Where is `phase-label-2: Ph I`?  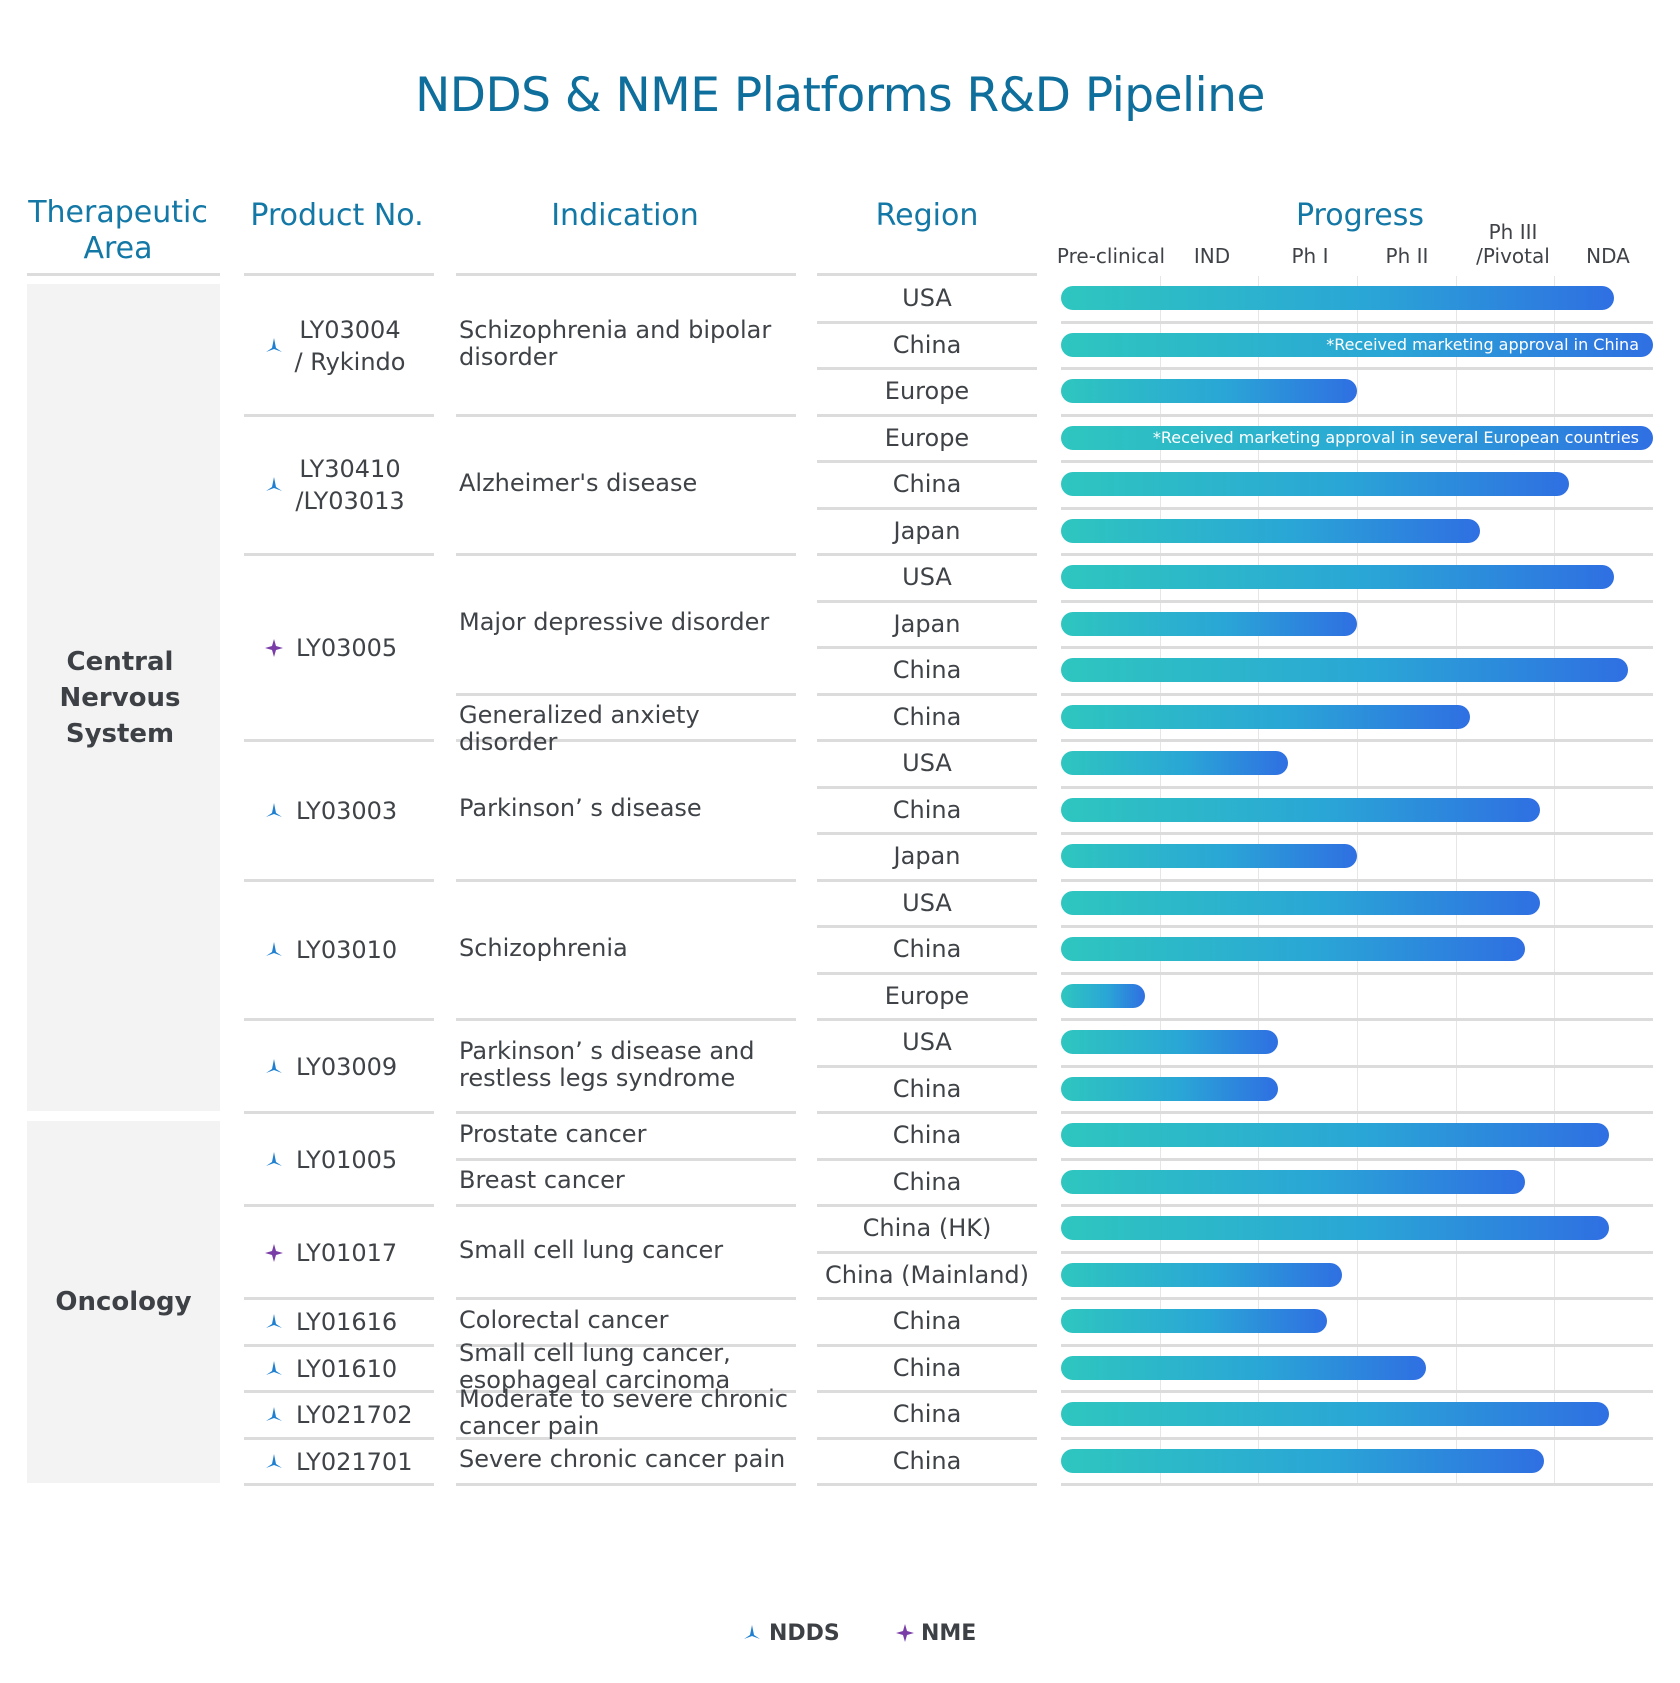
phase-label-2: Ph I is located at coordinates (1310, 256).